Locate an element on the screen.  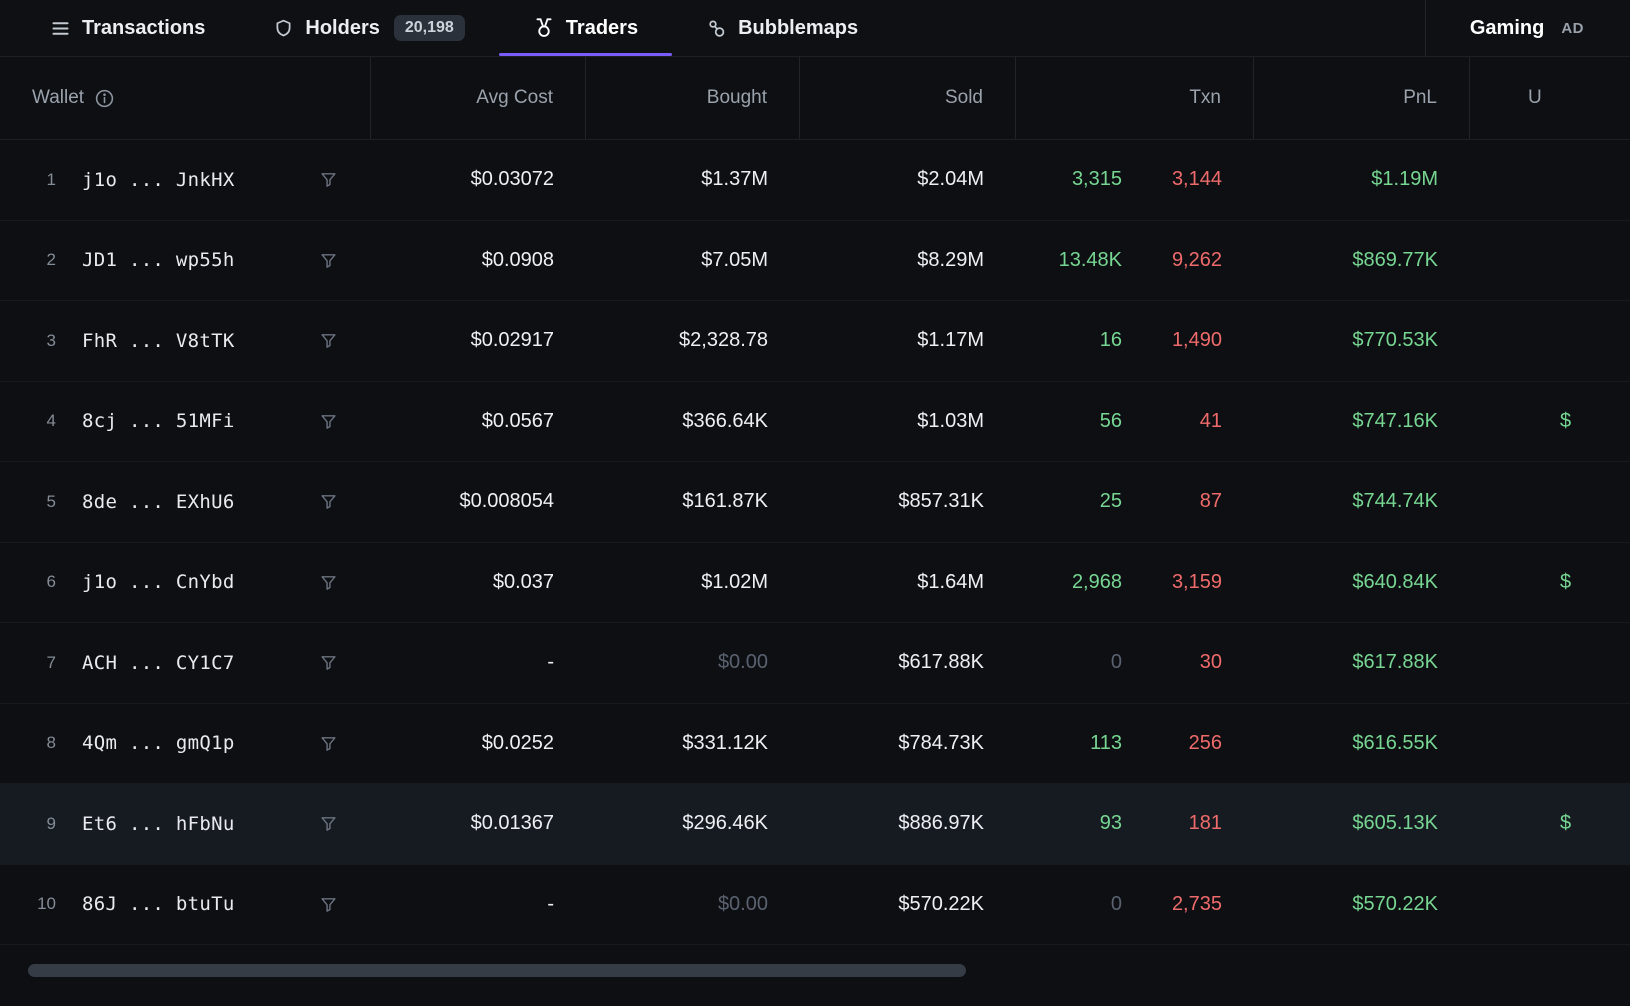
column-header-bought: Bought is located at coordinates (693, 98).